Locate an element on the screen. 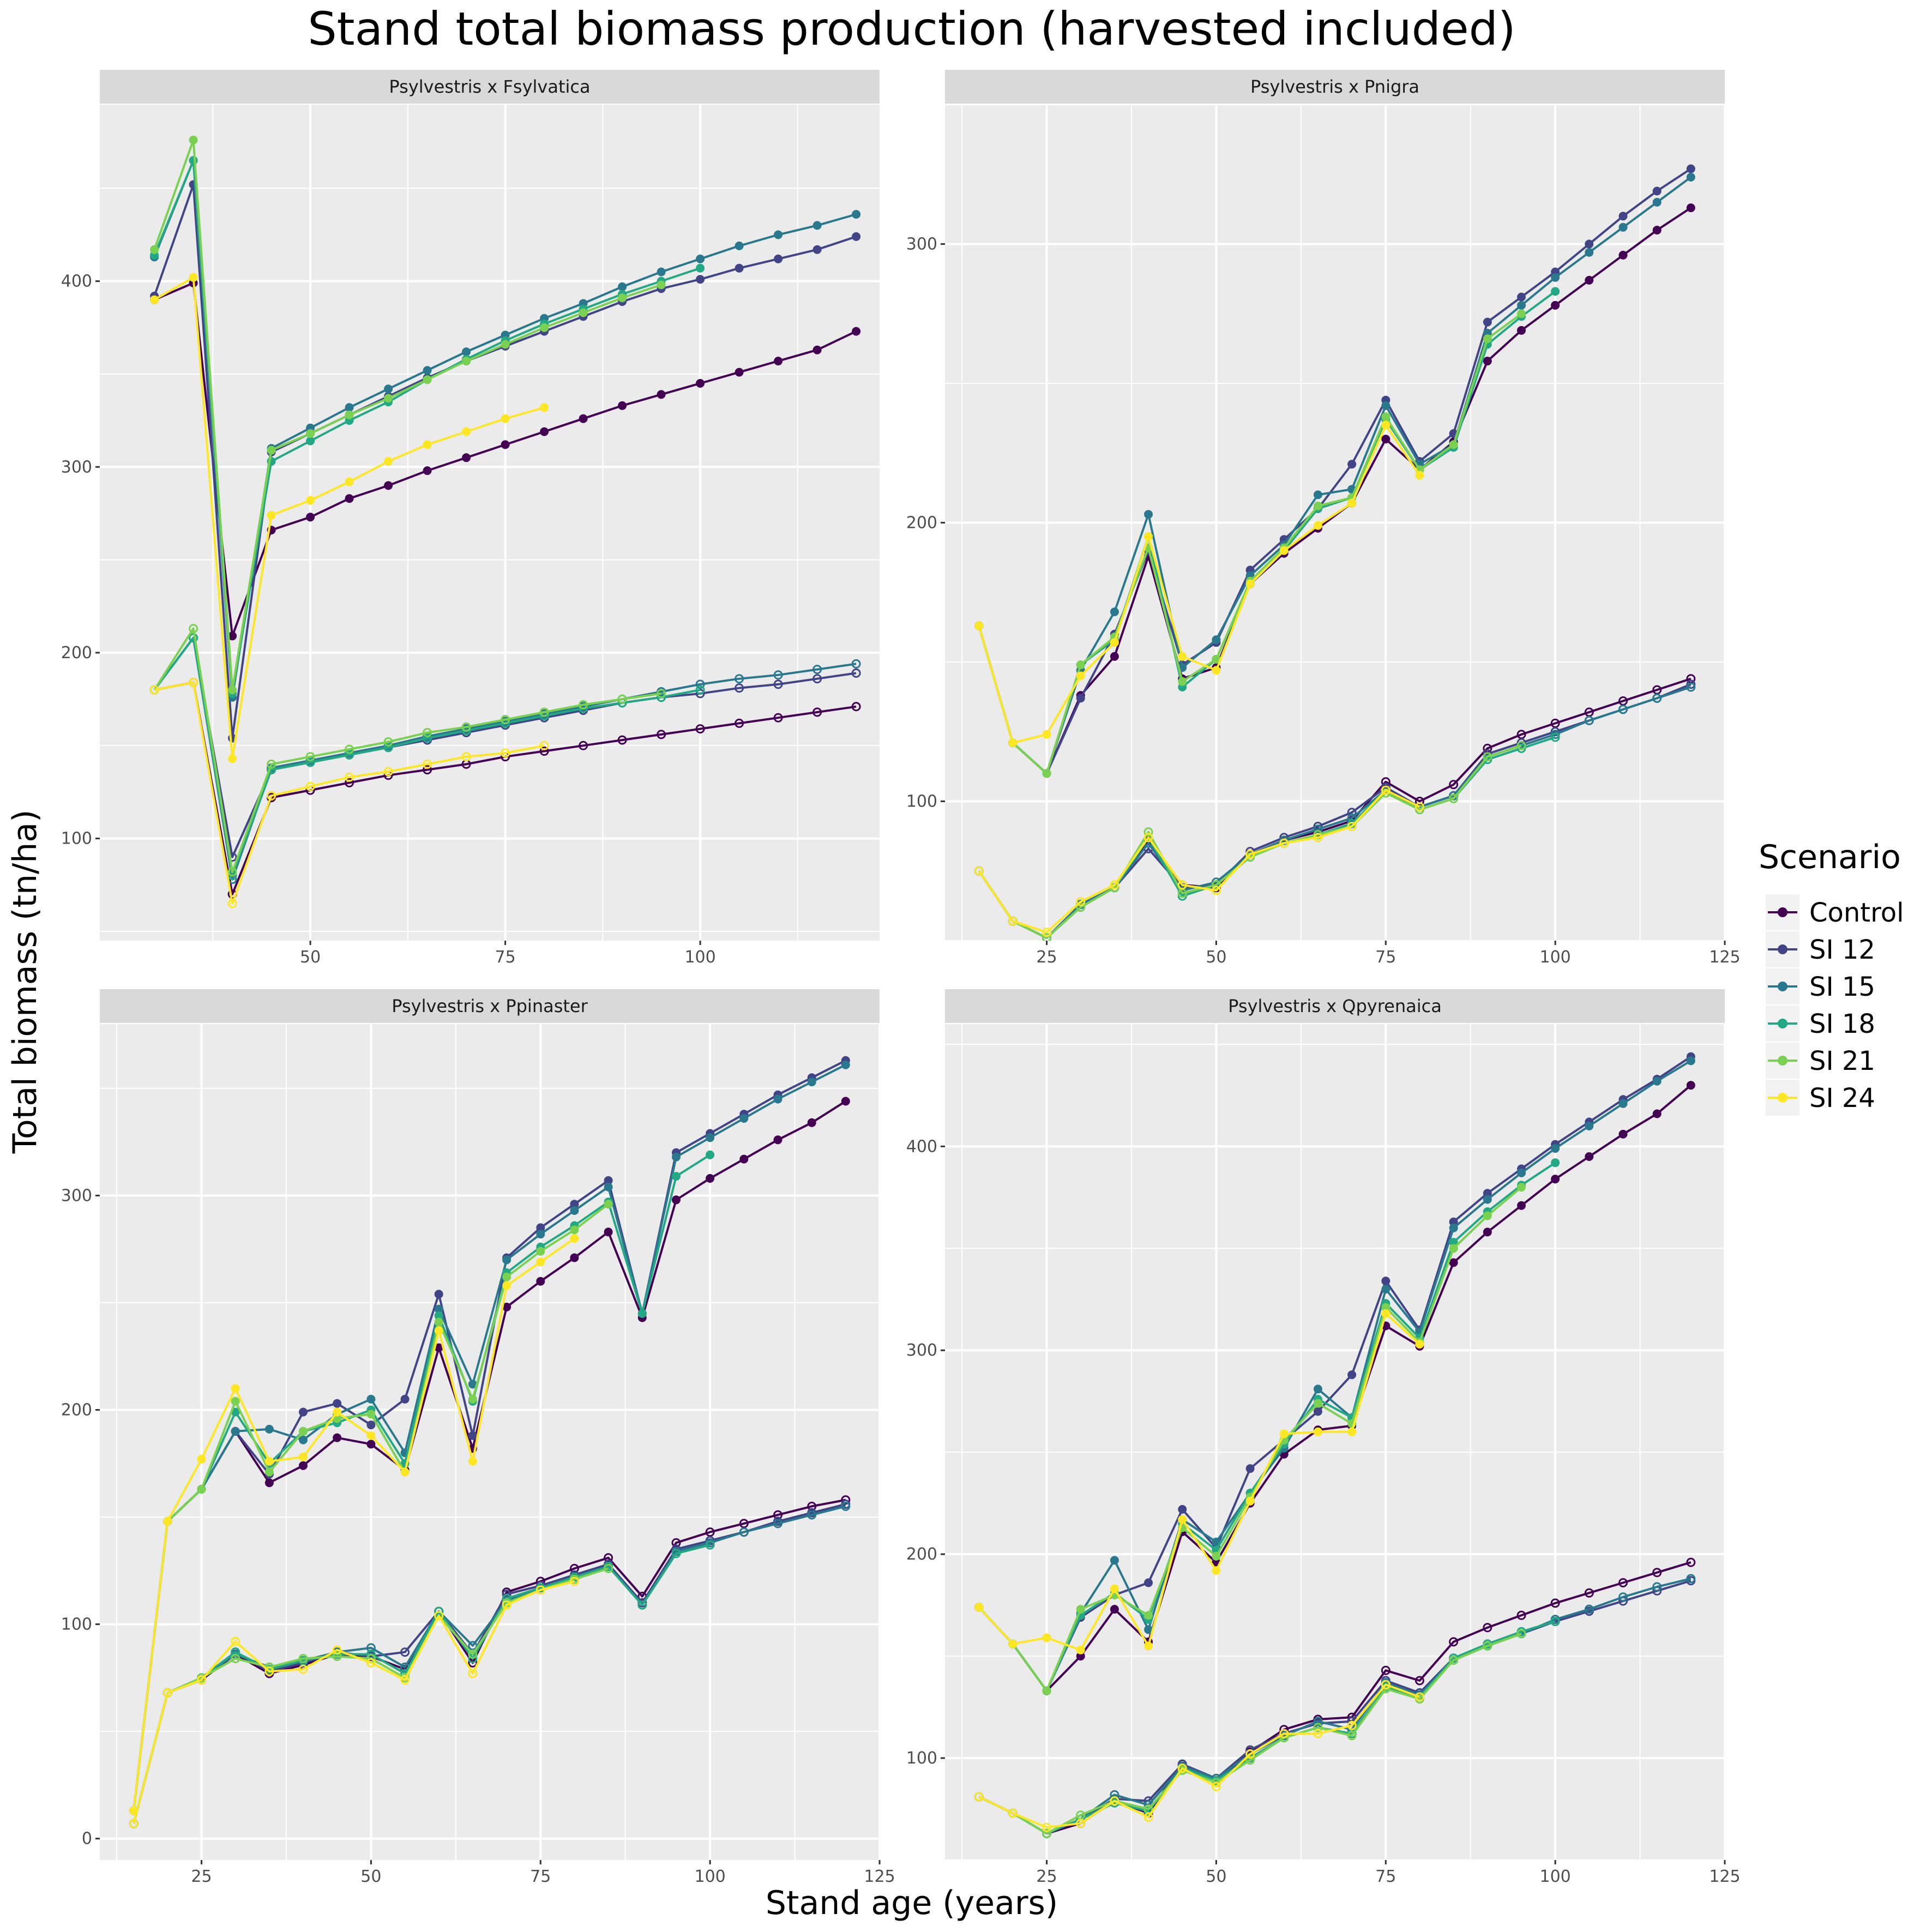 The width and height of the screenshot is (1932, 1932). panel-data is located at coordinates (490, 1442).